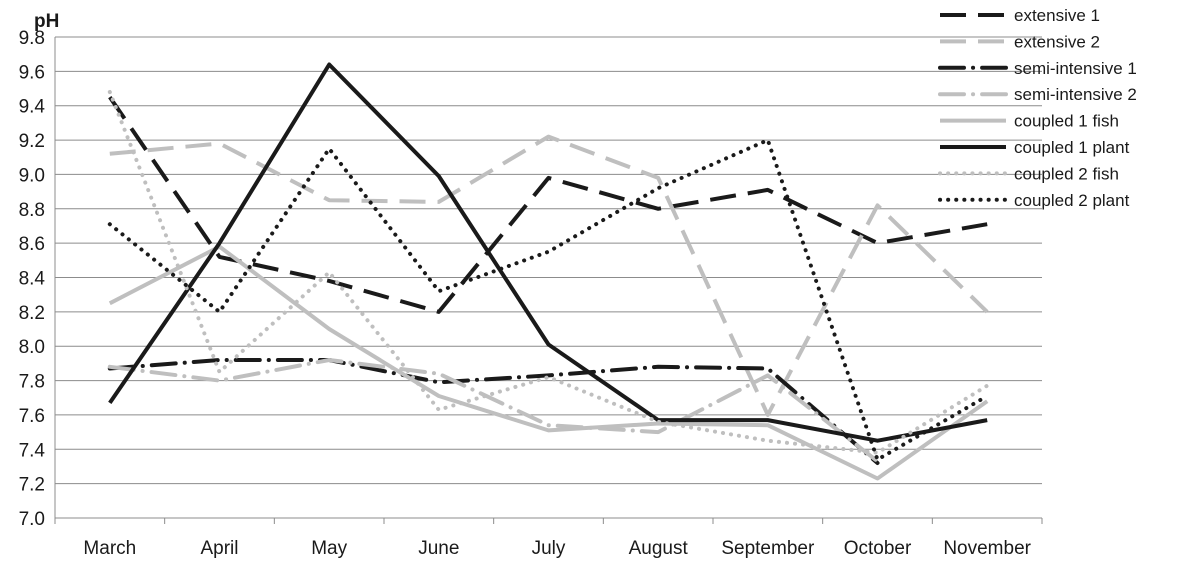  What do you see at coordinates (768, 548) in the screenshot?
I see `x-tick-label: September` at bounding box center [768, 548].